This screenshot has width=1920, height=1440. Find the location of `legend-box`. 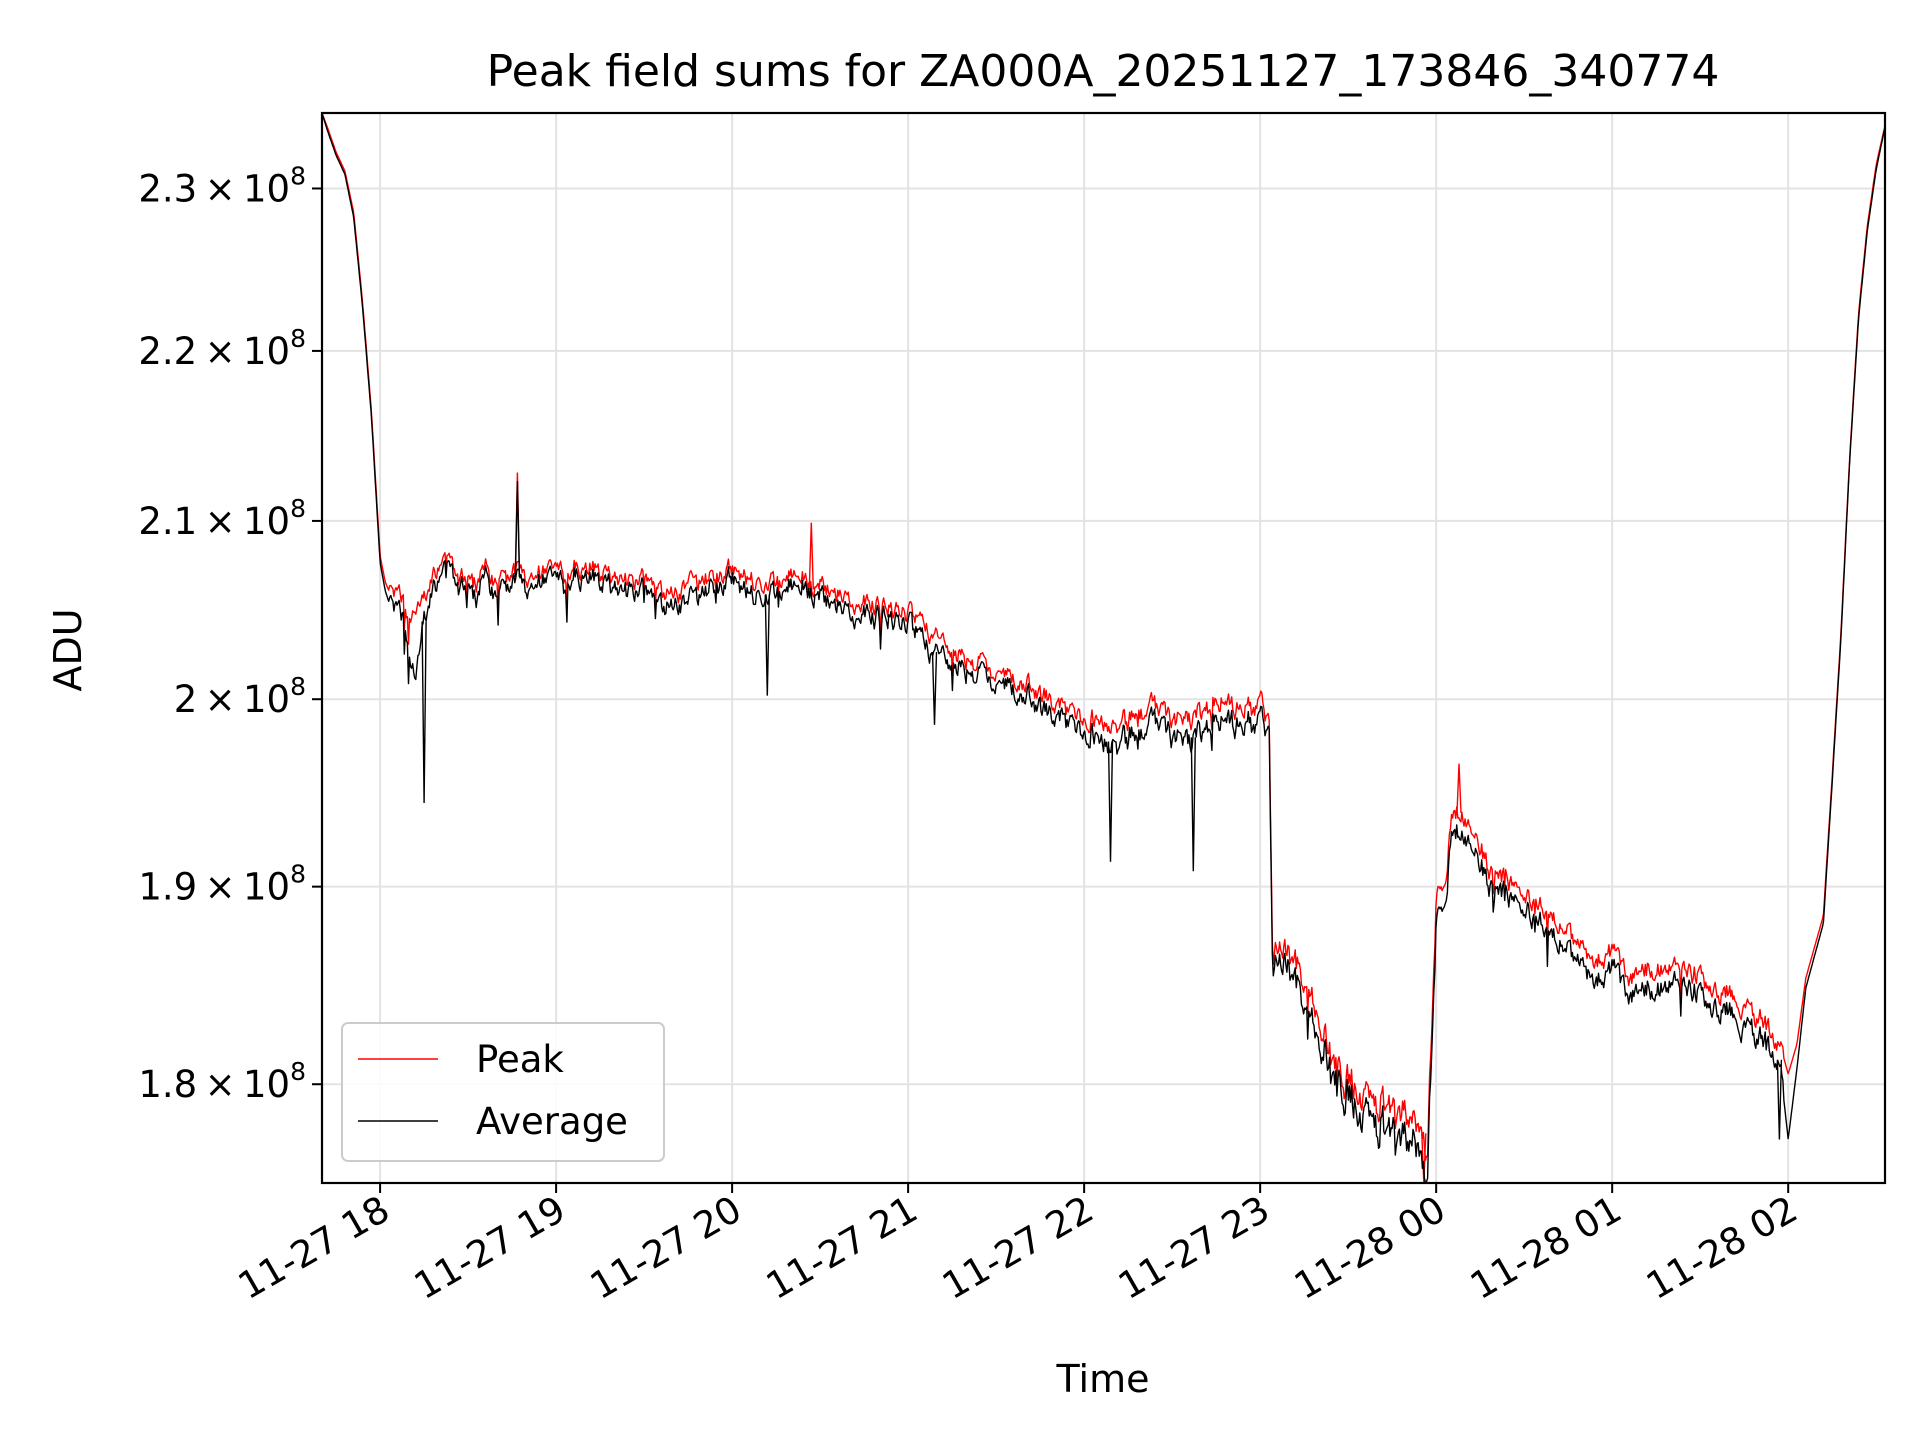

legend-box is located at coordinates (503, 1092).